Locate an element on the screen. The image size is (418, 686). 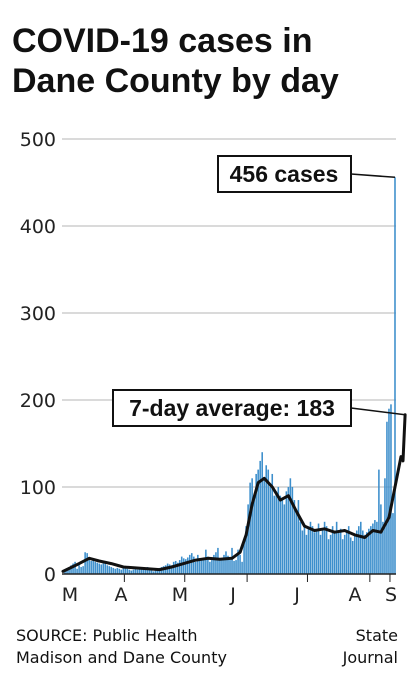
source-line-2: Madison and Dane County is located at coordinates (121, 657).